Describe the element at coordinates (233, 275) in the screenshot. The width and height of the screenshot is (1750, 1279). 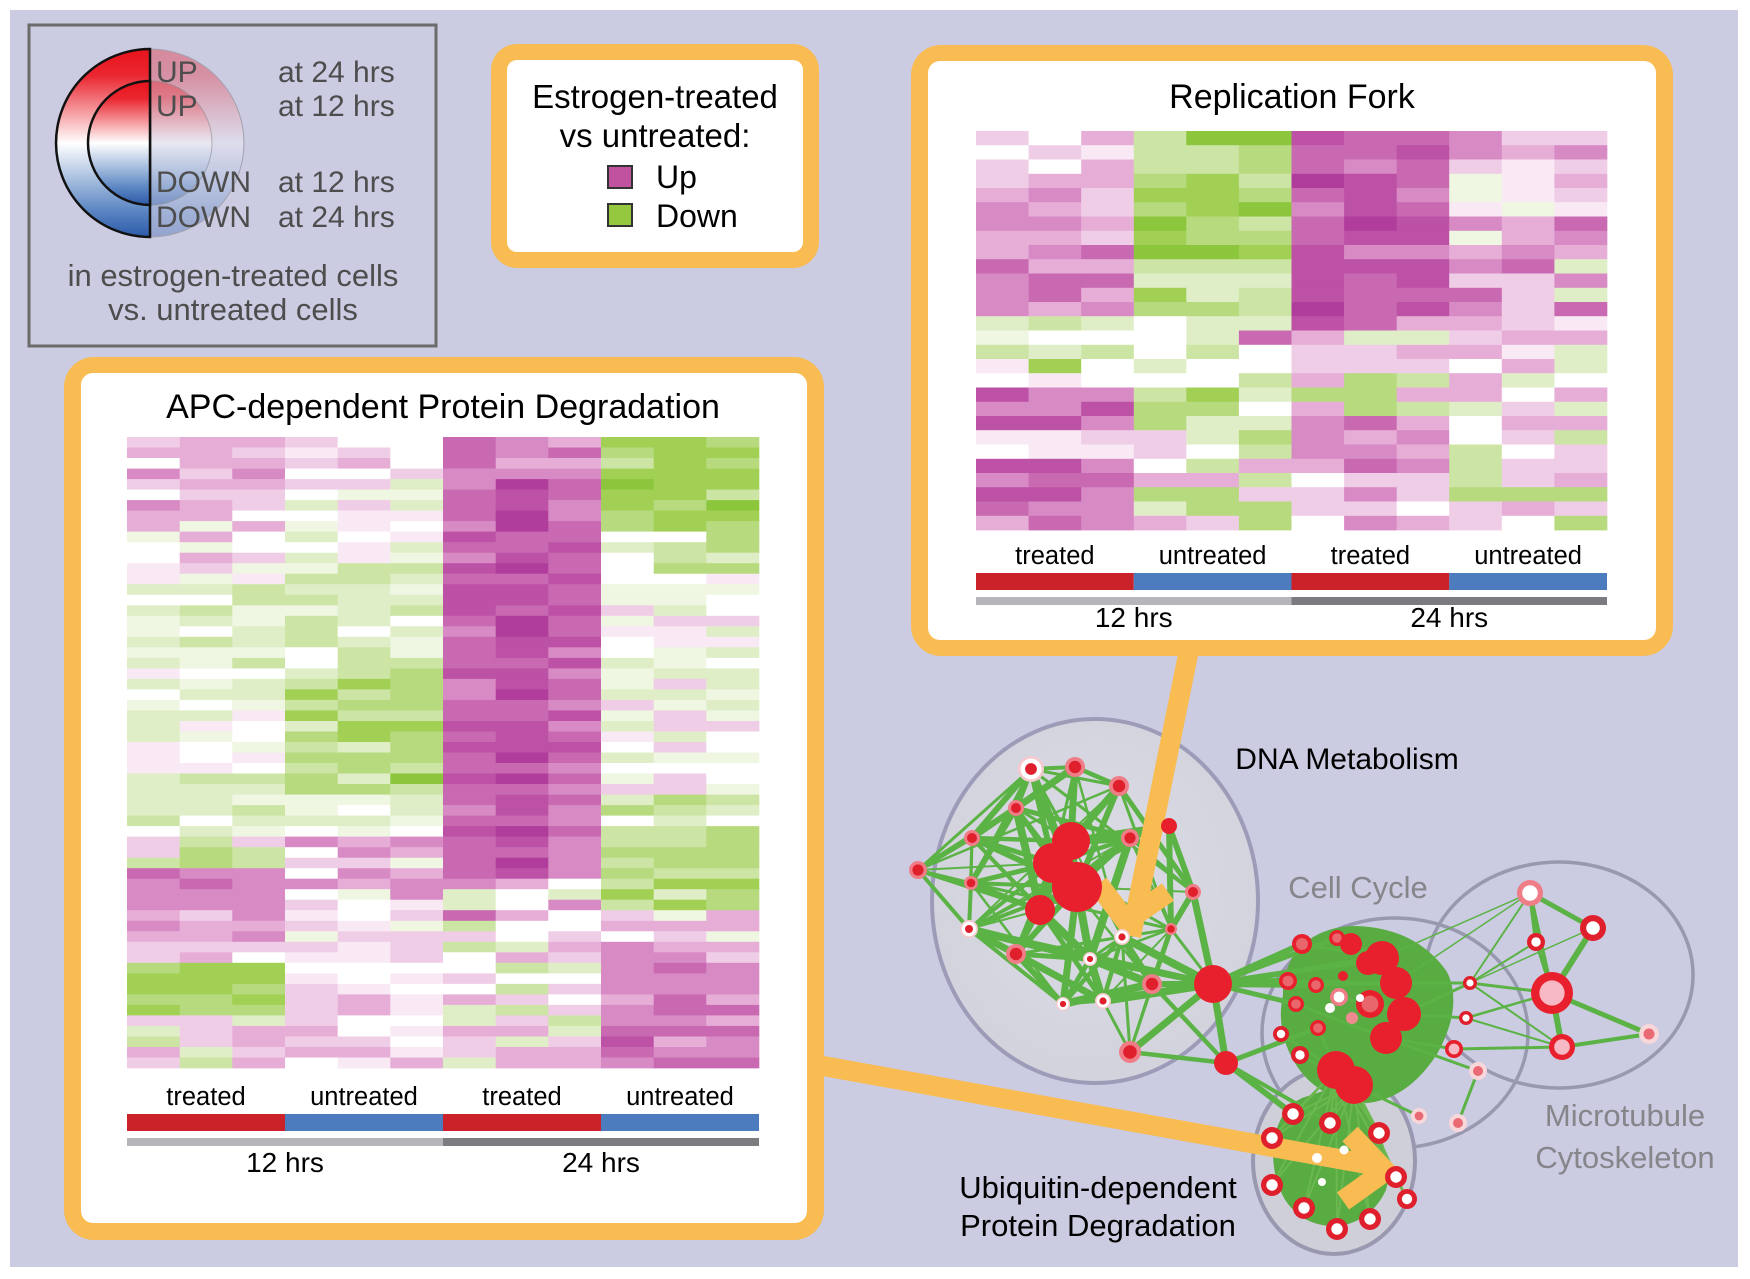
I see `svg-text: in estrogen-treated cells` at that location.